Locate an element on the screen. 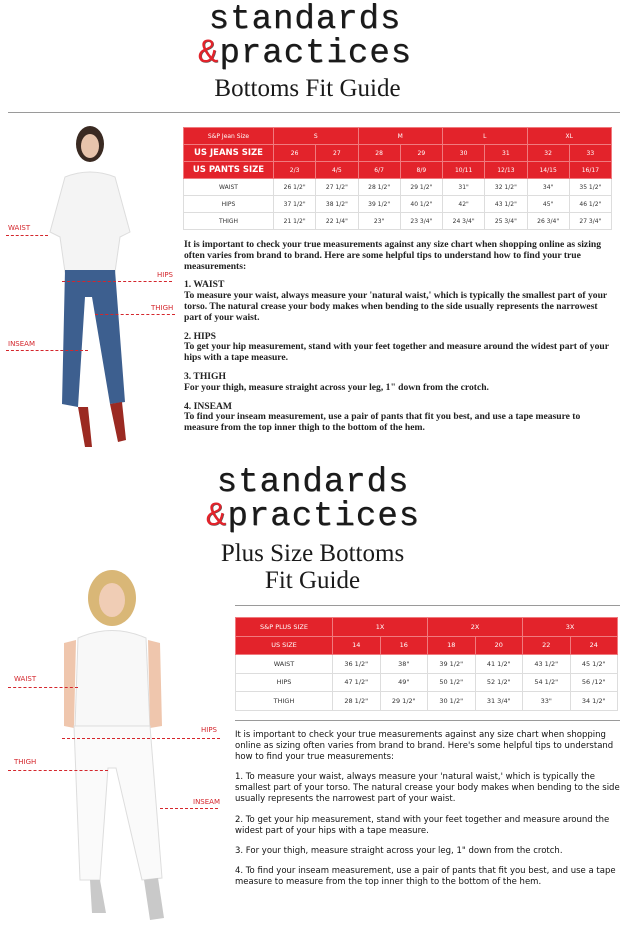  plus-title: Plus Size Bottoms Fit Guide is located at coordinates (312, 567).